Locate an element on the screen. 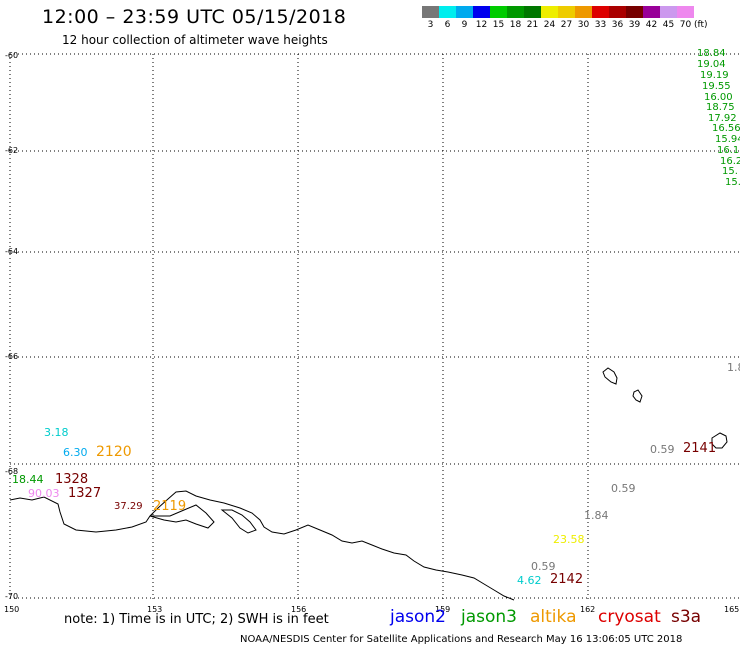  lon-label: 150 is located at coordinates (12, 609).